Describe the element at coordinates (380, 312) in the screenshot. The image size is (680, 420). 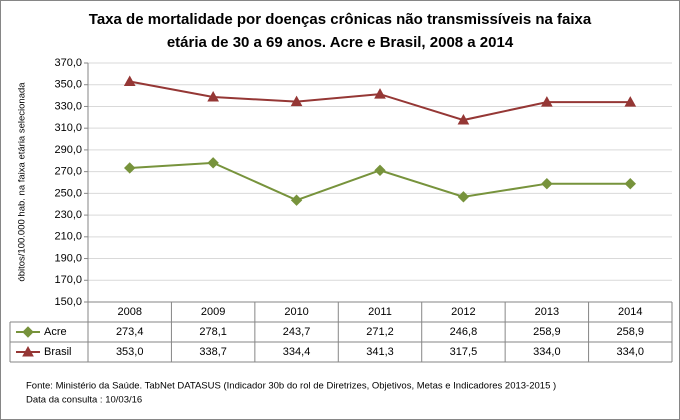
I see `x-tick-label: 2011` at that location.